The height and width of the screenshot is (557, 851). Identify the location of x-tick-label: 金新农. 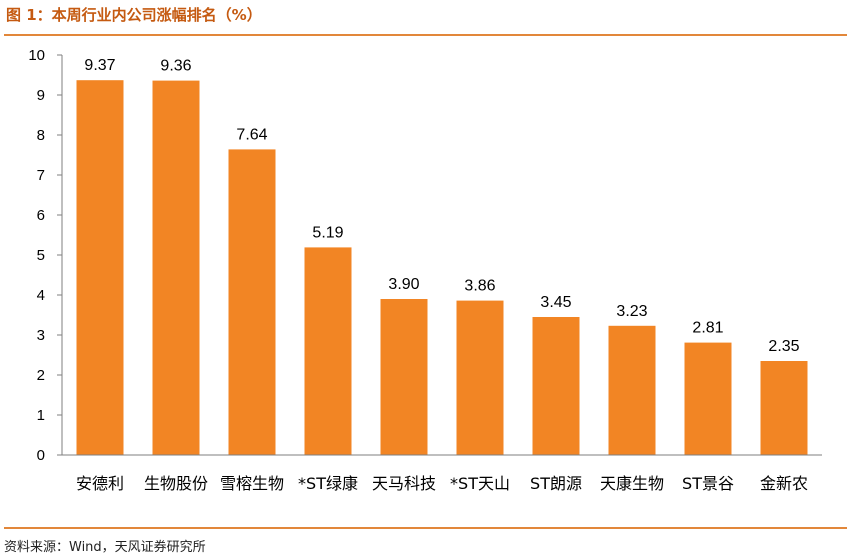
(784, 483).